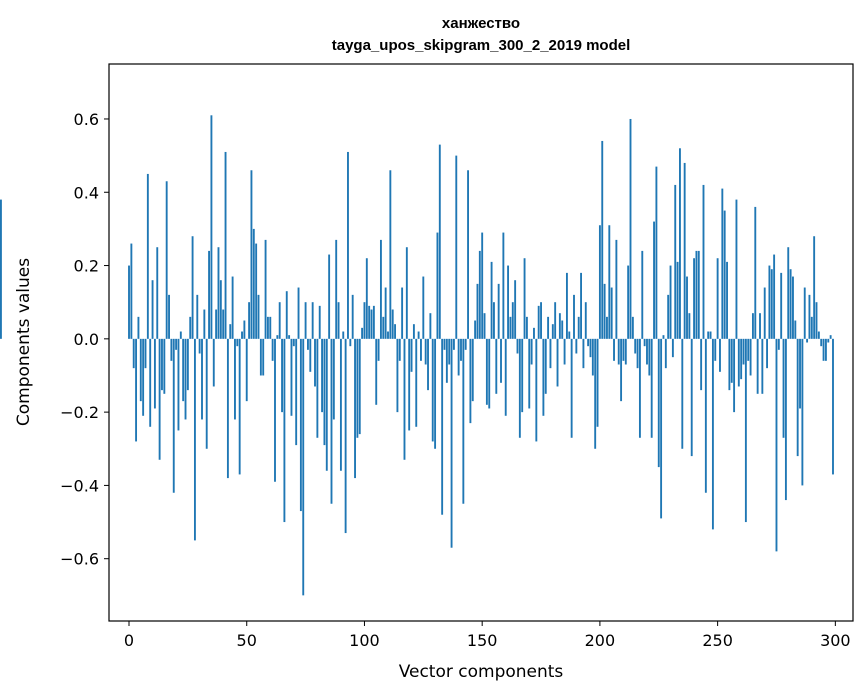  I want to click on chart-subtitle: tayga_upos_skipgram_300_2_2019 model, so click(481, 45).